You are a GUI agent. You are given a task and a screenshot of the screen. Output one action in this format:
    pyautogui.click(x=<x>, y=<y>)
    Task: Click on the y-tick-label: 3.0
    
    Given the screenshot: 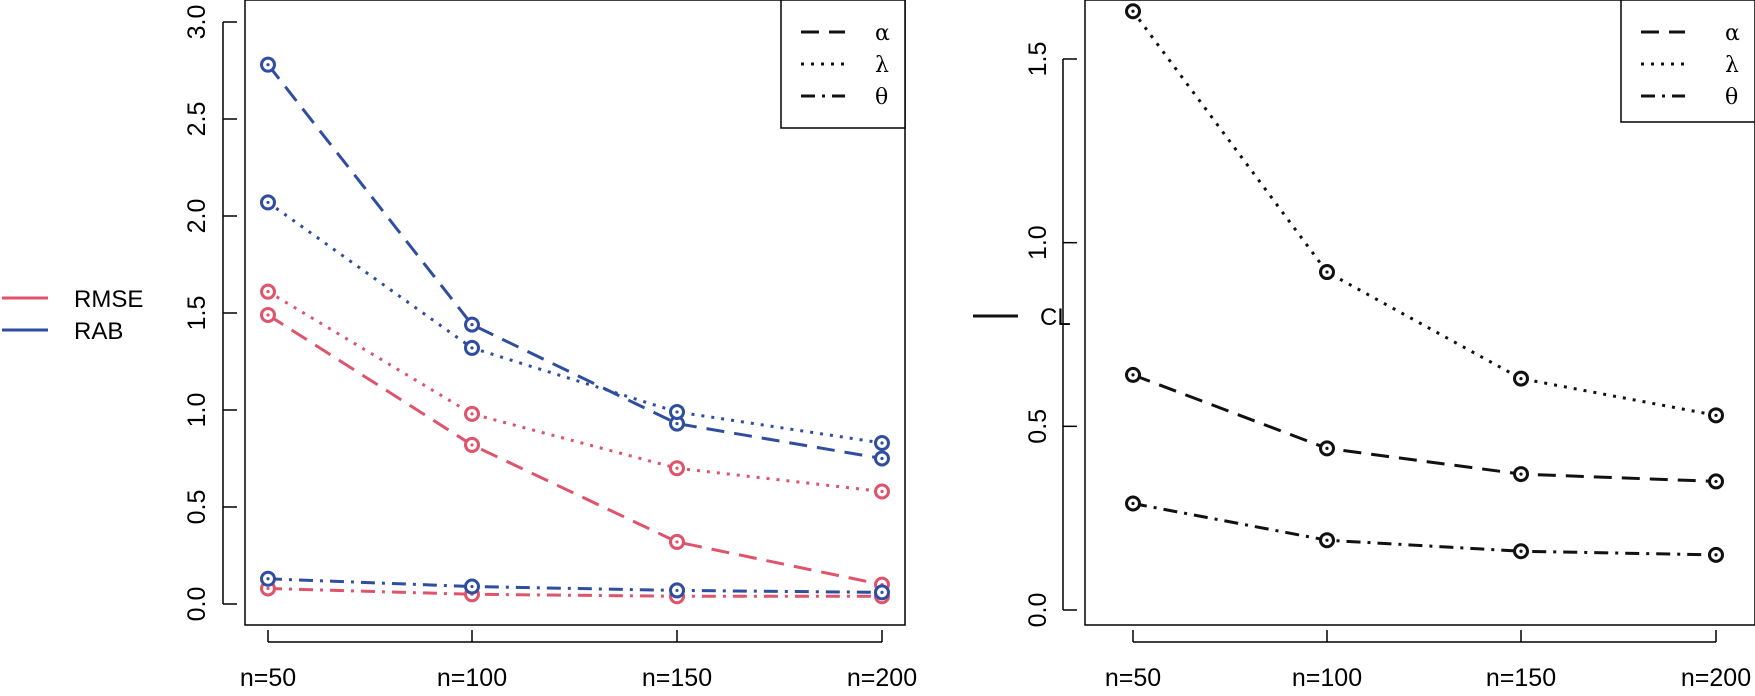 What is the action you would take?
    pyautogui.click(x=197, y=22)
    